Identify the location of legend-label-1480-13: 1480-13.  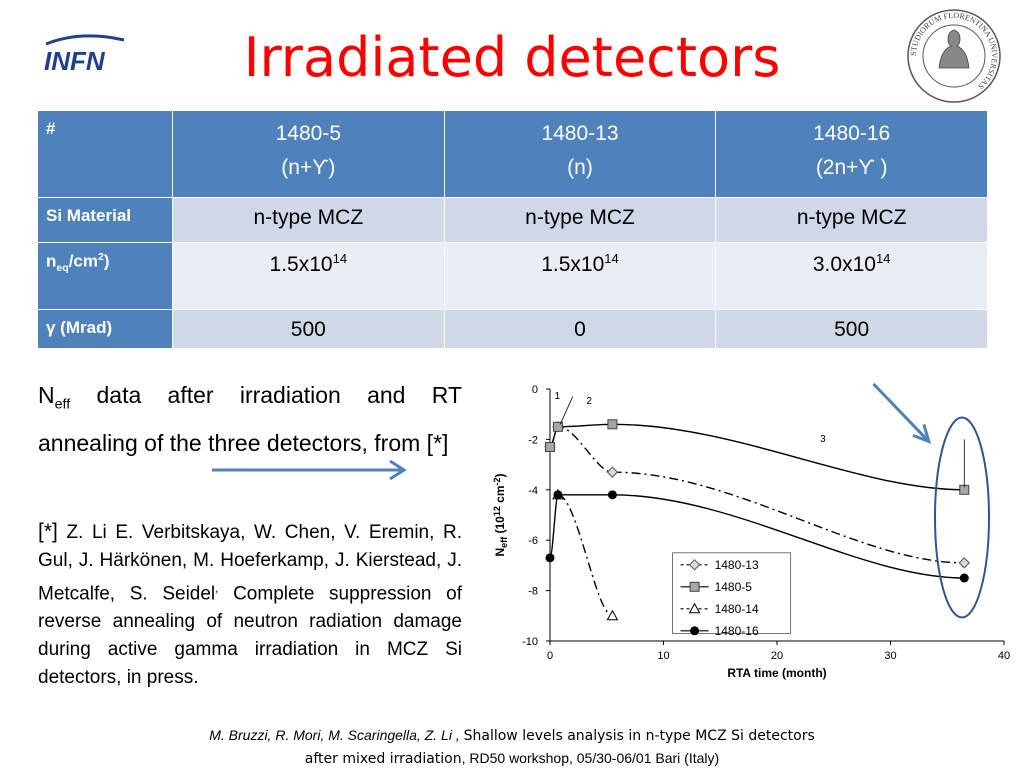
(737, 565).